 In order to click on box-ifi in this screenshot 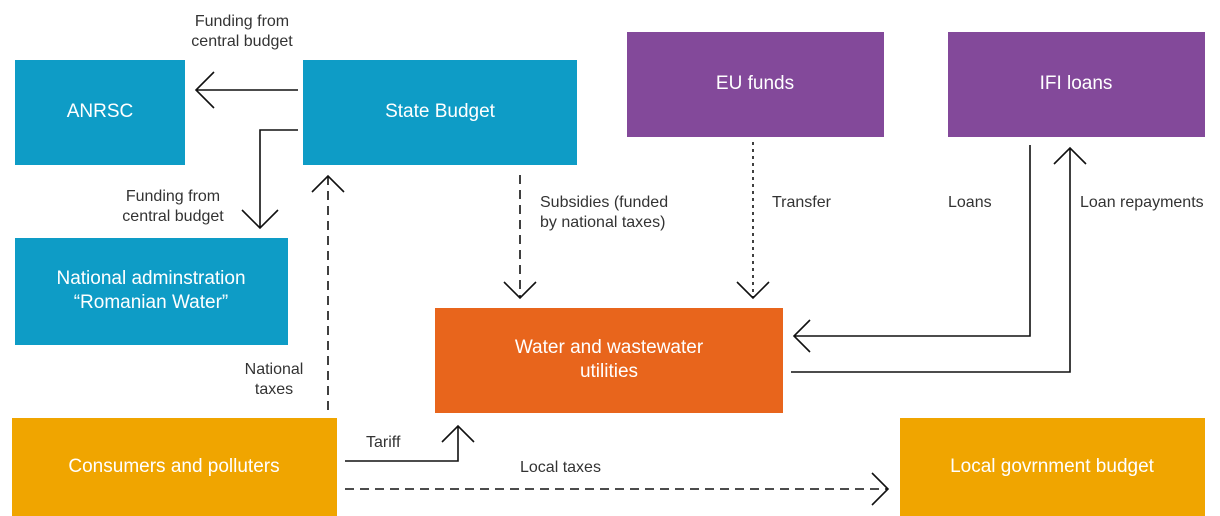, I will do `click(1076, 84)`.